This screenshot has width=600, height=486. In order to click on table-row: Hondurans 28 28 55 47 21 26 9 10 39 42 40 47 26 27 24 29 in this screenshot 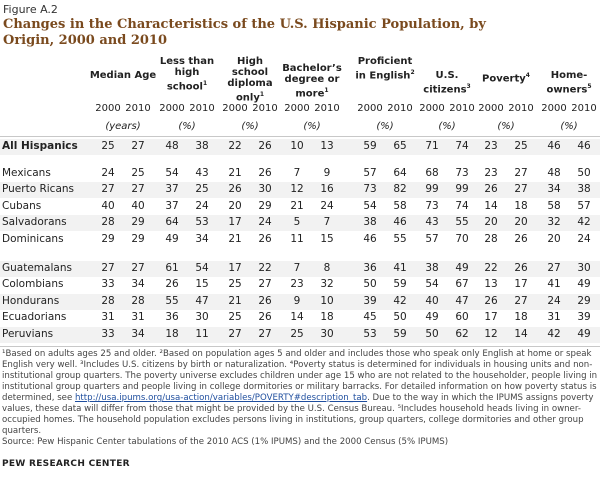, I will do `click(300, 302)`.